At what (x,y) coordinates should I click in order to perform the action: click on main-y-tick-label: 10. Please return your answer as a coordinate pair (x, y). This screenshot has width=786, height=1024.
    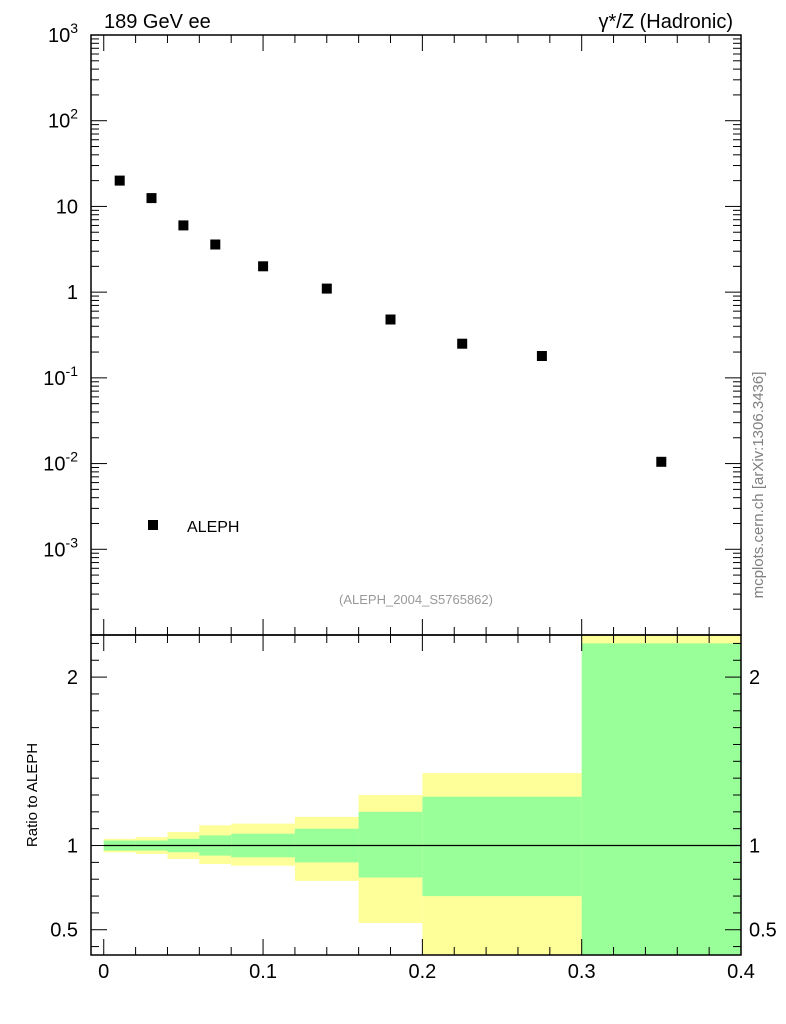
    Looking at the image, I should click on (67, 207).